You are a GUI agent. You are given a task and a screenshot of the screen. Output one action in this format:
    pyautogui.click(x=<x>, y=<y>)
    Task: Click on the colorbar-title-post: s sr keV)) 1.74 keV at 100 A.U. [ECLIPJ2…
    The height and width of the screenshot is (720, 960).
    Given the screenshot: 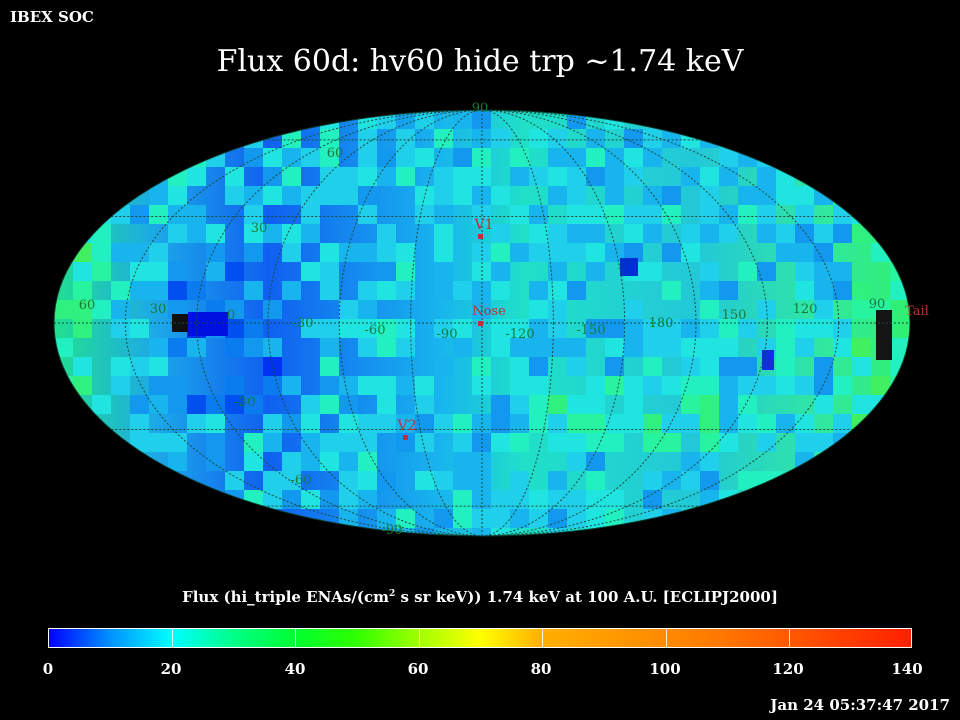 What is the action you would take?
    pyautogui.click(x=586, y=597)
    